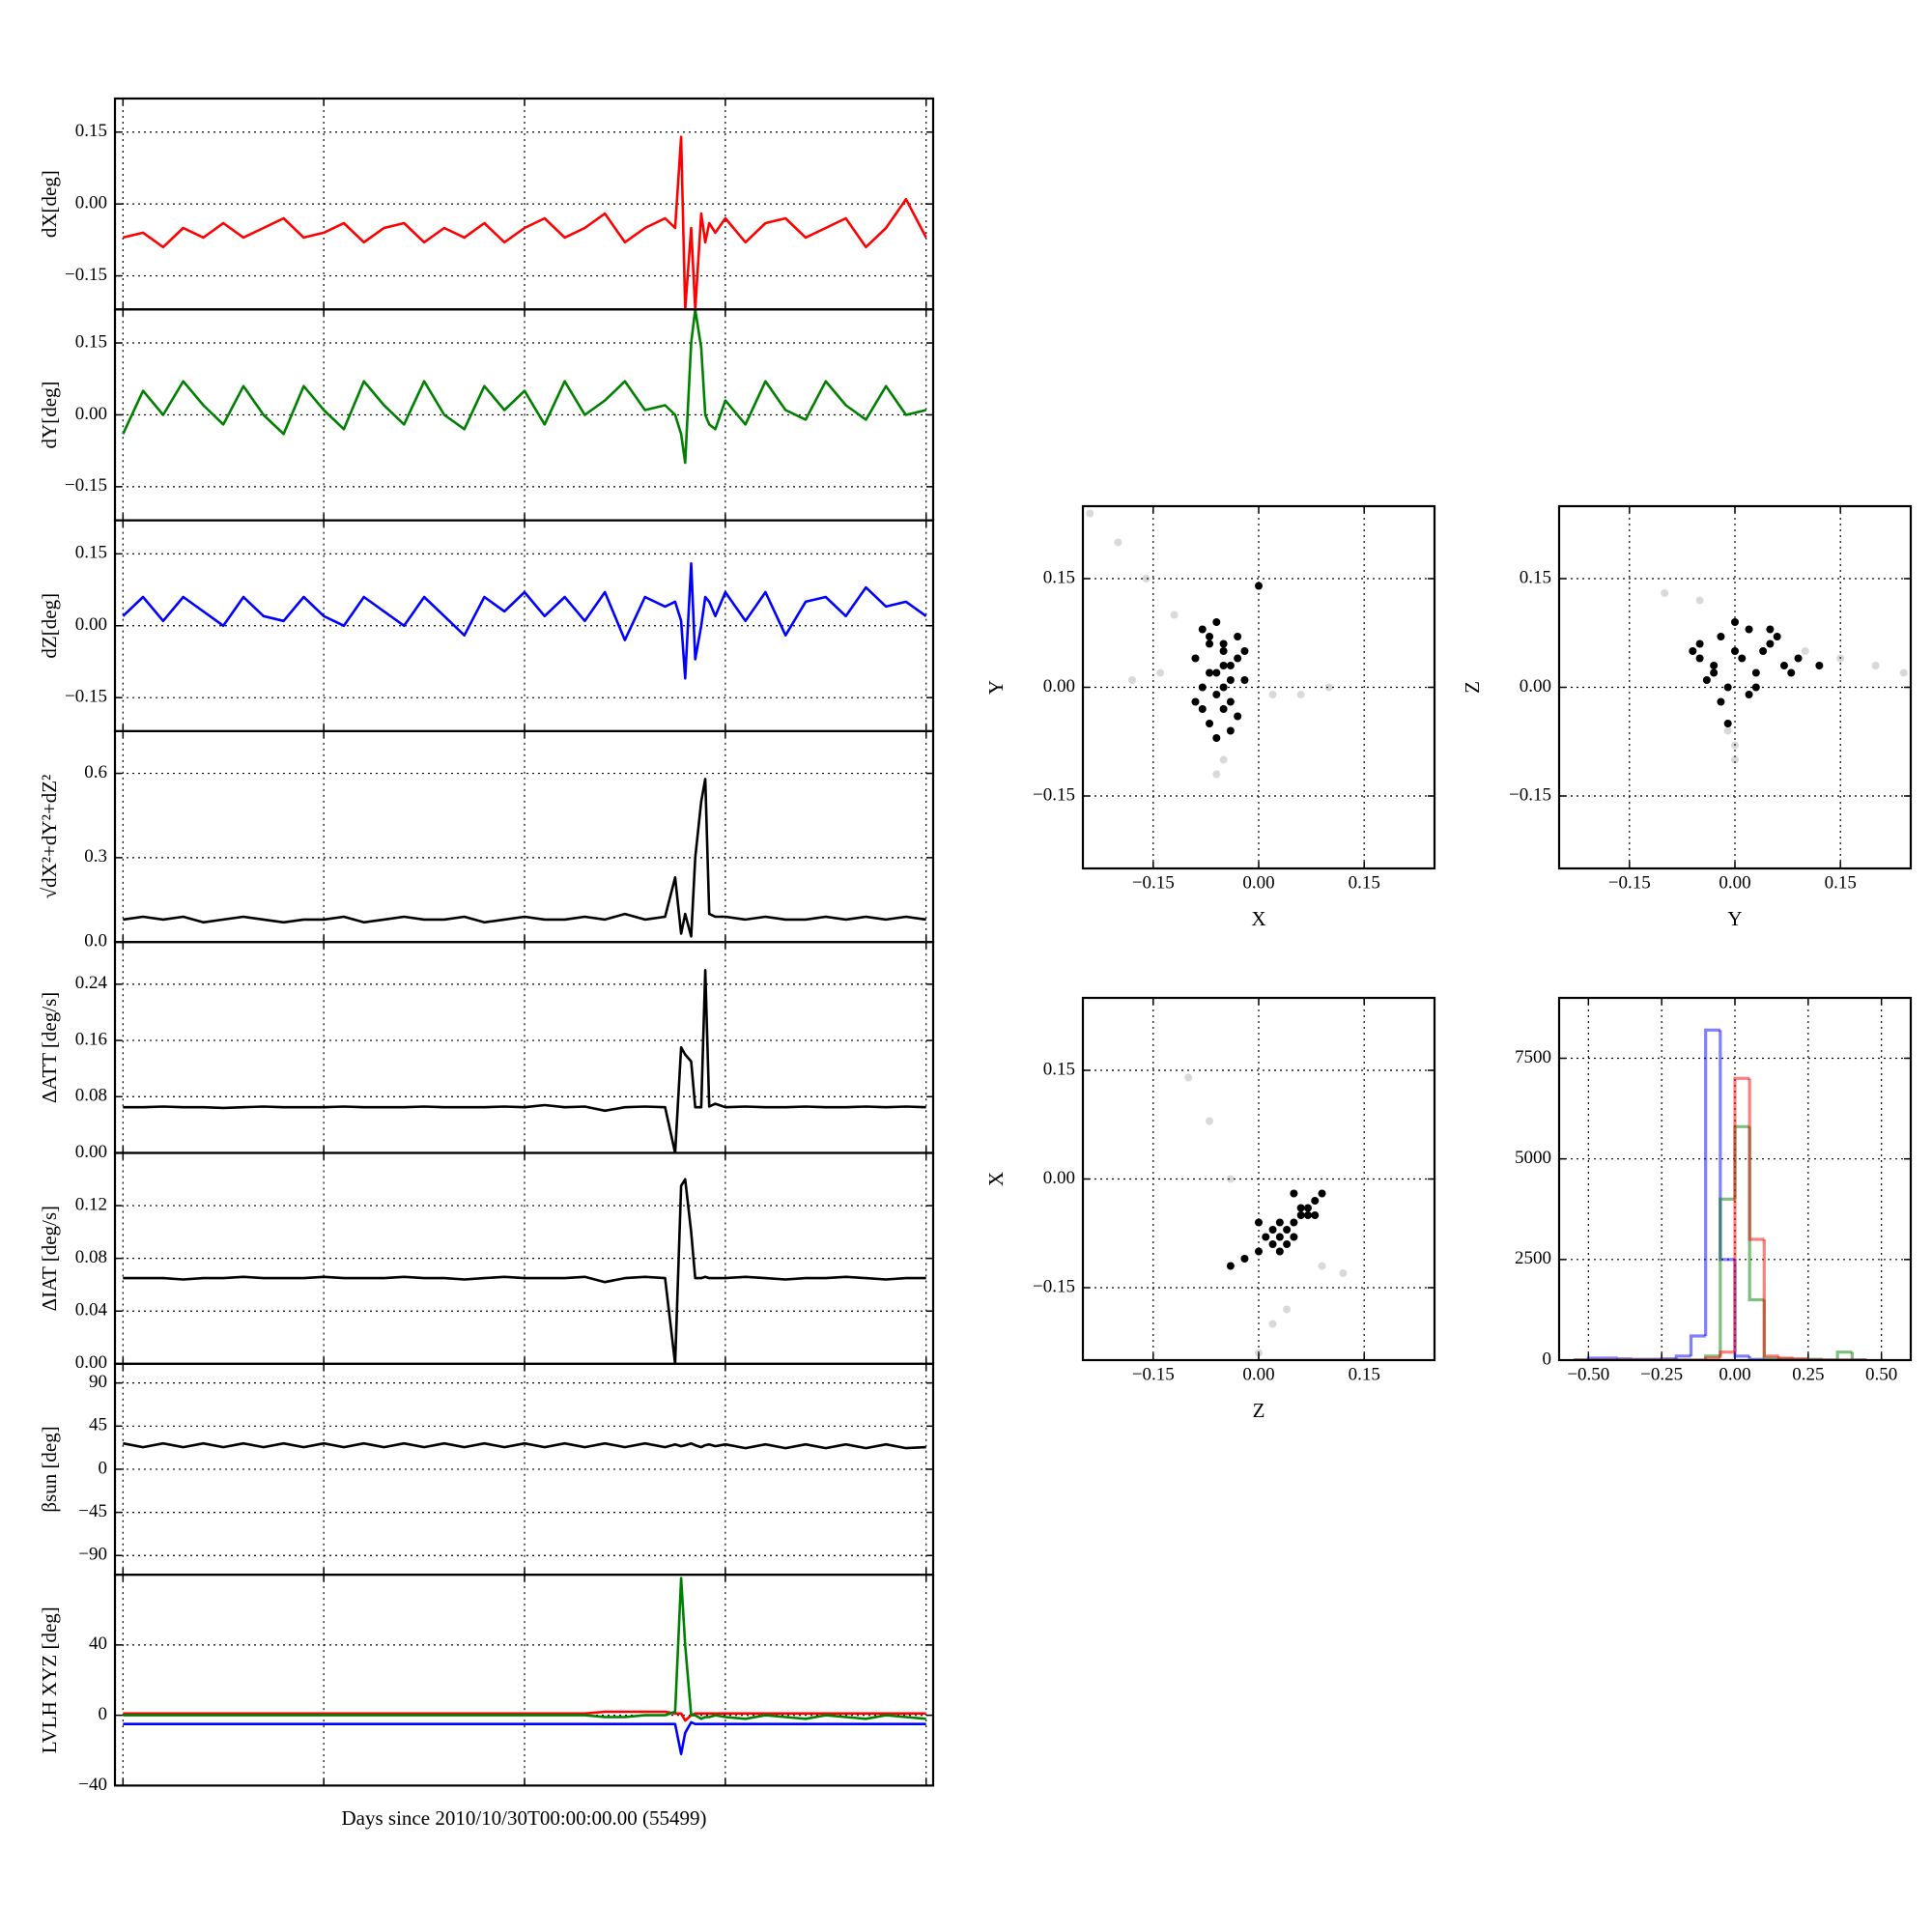 Image resolution: width=1932 pixels, height=1932 pixels. Describe the element at coordinates (486, 840) in the screenshot. I see `panel: 0.0 0.3 0.6 √dX²+dY²+dZ²` at that location.